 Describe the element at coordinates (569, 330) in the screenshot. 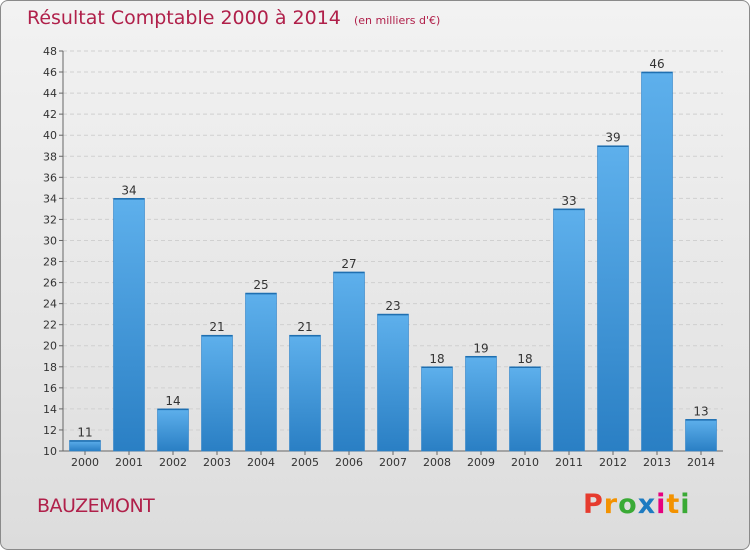

I see `bar-2011` at that location.